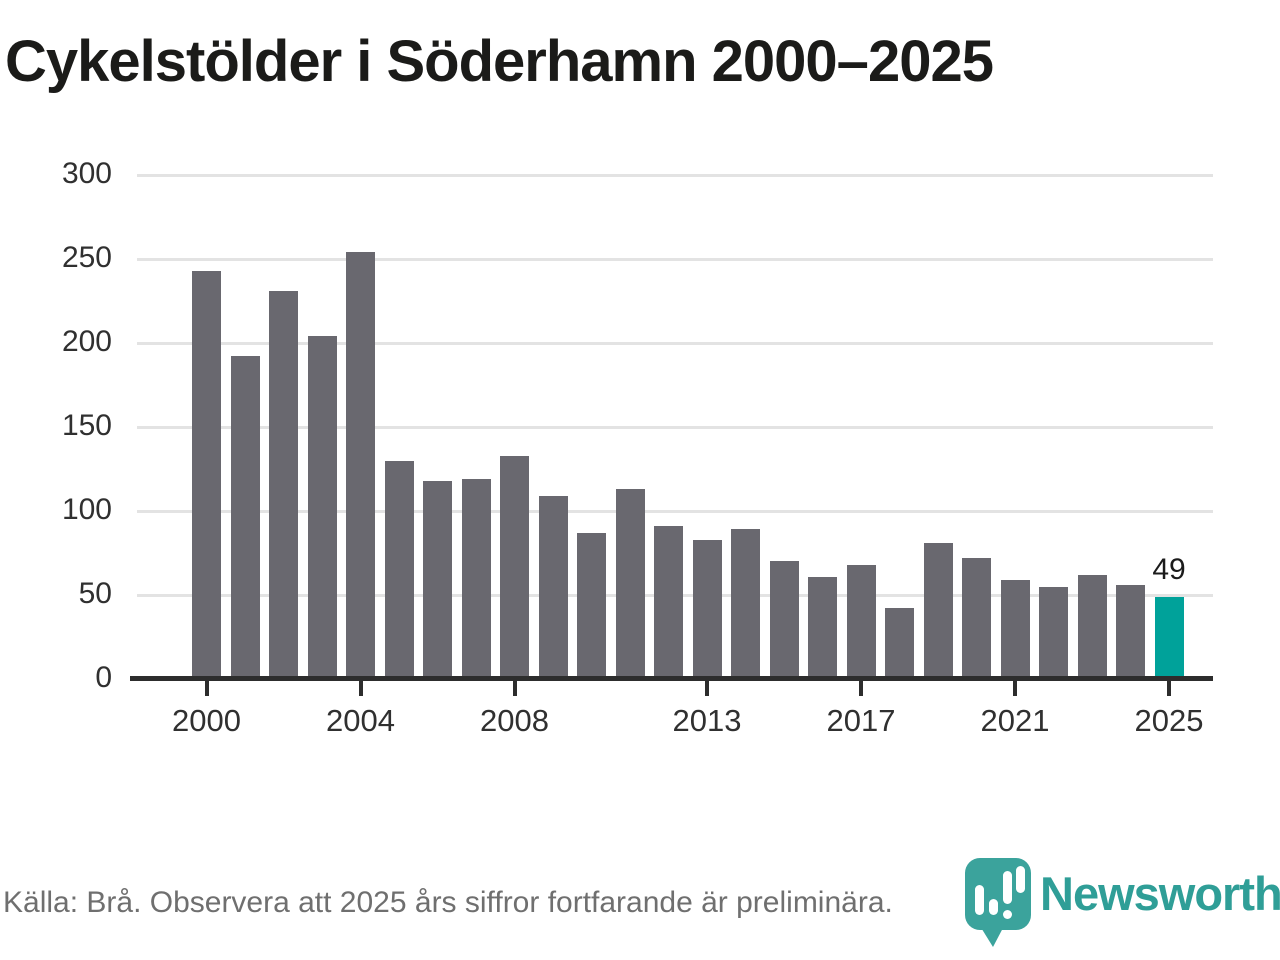 Image resolution: width=1280 pixels, height=960 pixels. I want to click on logo-dot, so click(1007, 914).